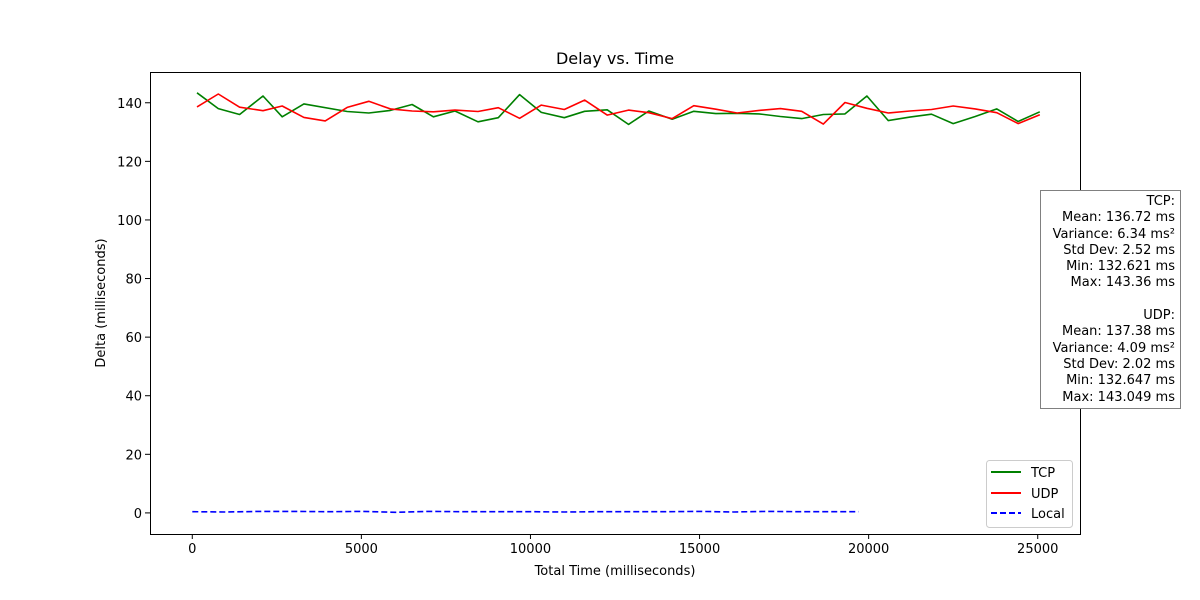  Describe the element at coordinates (129, 162) in the screenshot. I see `y-tick-label: 120` at that location.